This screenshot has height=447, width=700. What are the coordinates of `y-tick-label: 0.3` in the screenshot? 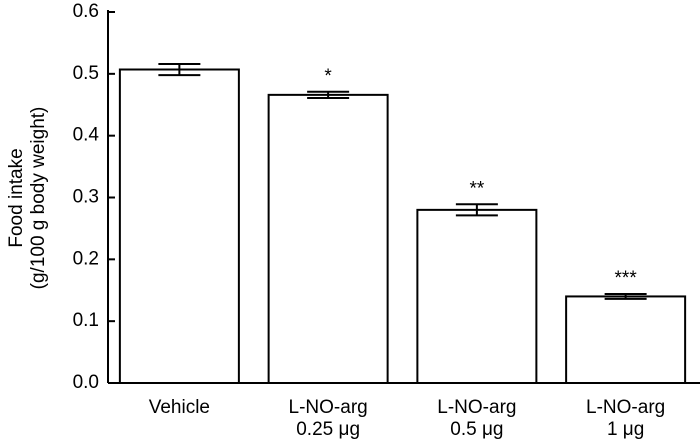 It's located at (86, 197).